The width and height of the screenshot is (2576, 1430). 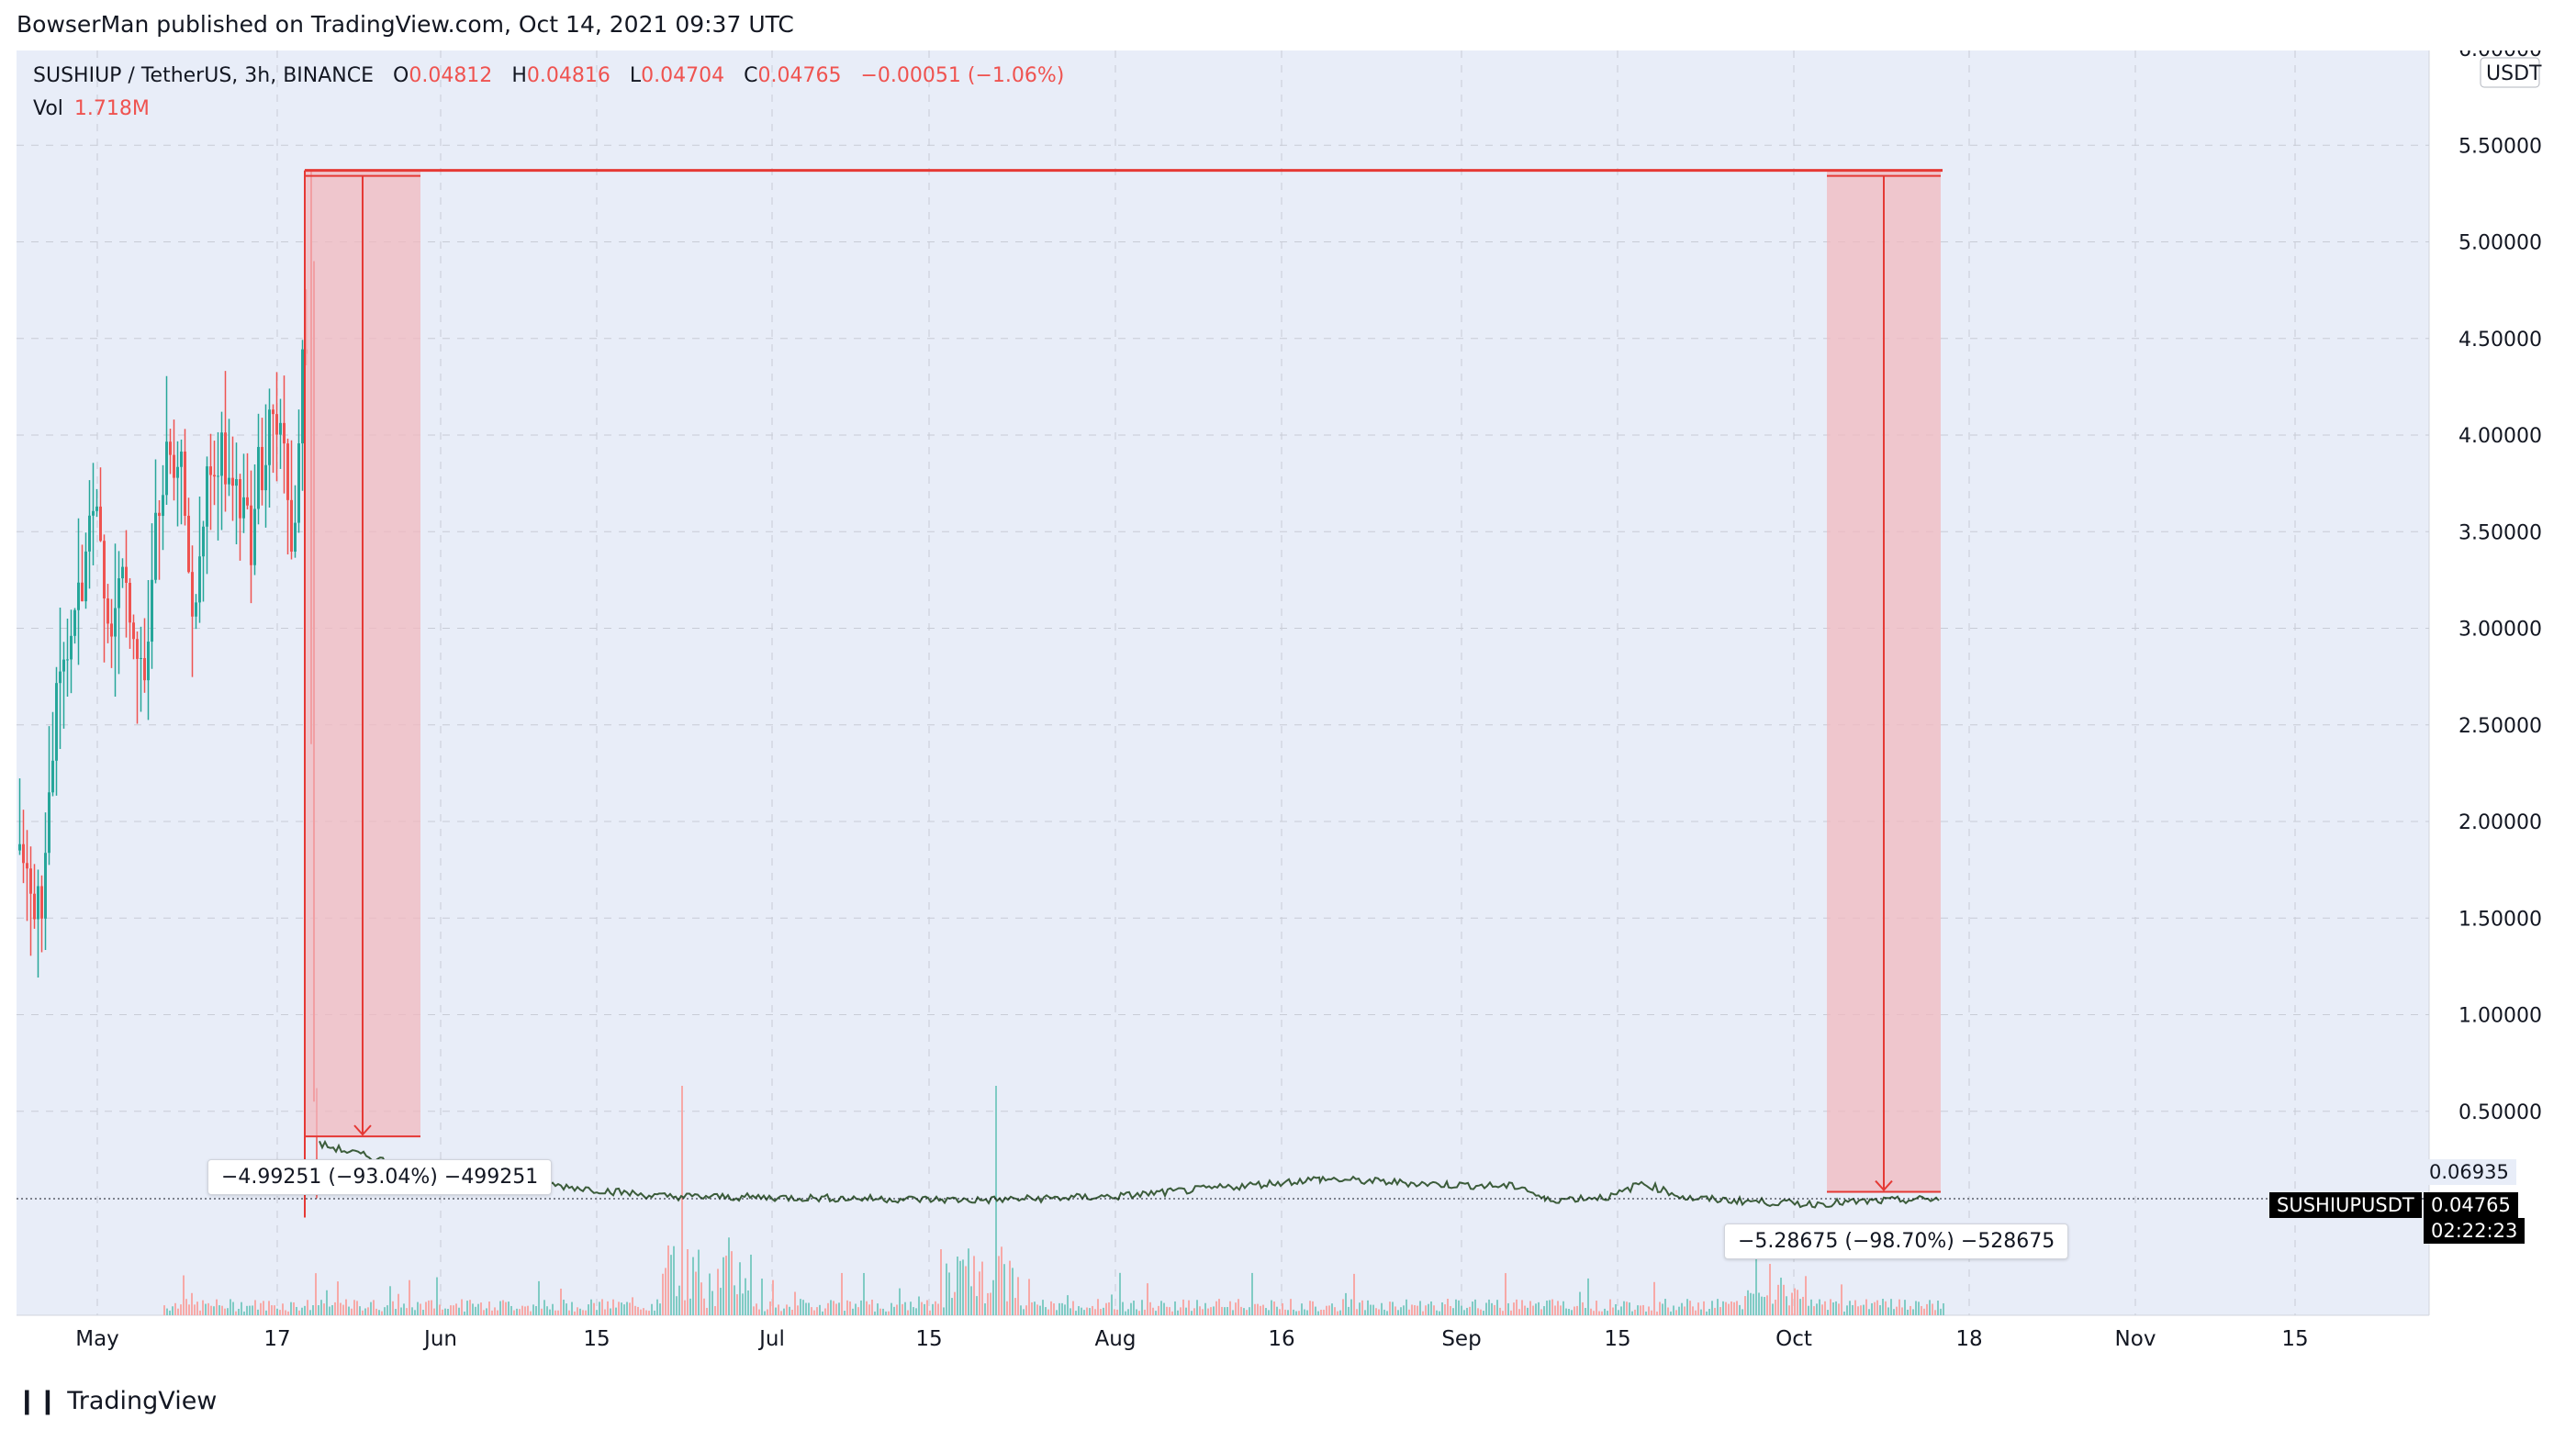 I want to click on time-tick-label: Nov, so click(x=2135, y=1339).